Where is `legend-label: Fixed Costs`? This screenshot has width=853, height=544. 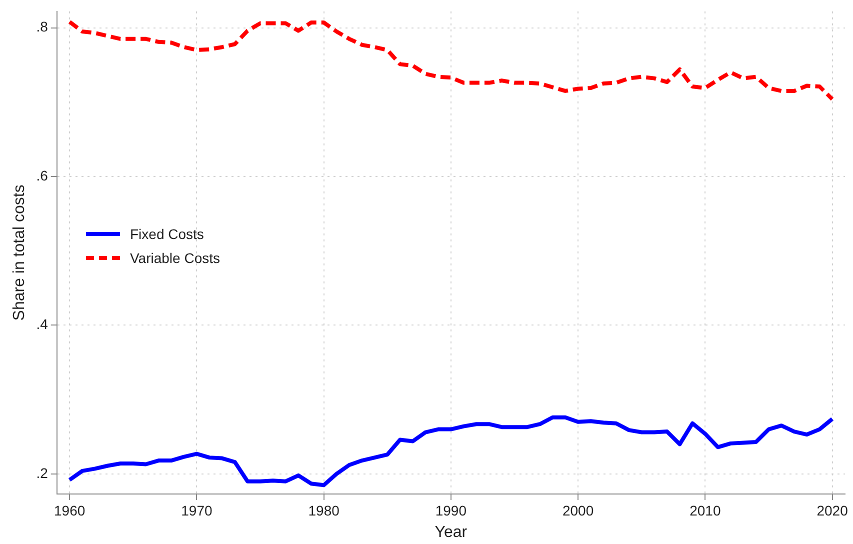
legend-label: Fixed Costs is located at coordinates (167, 234).